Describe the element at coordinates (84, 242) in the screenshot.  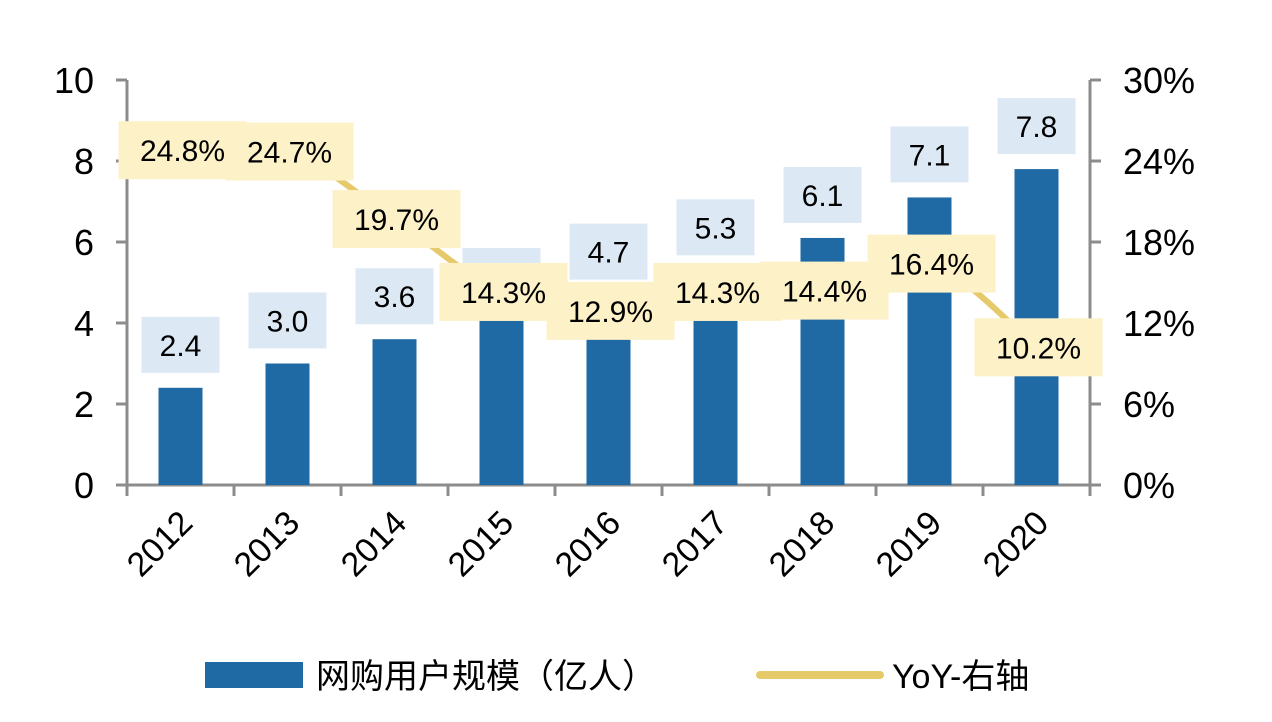
I see `left-tick-label: 6` at that location.